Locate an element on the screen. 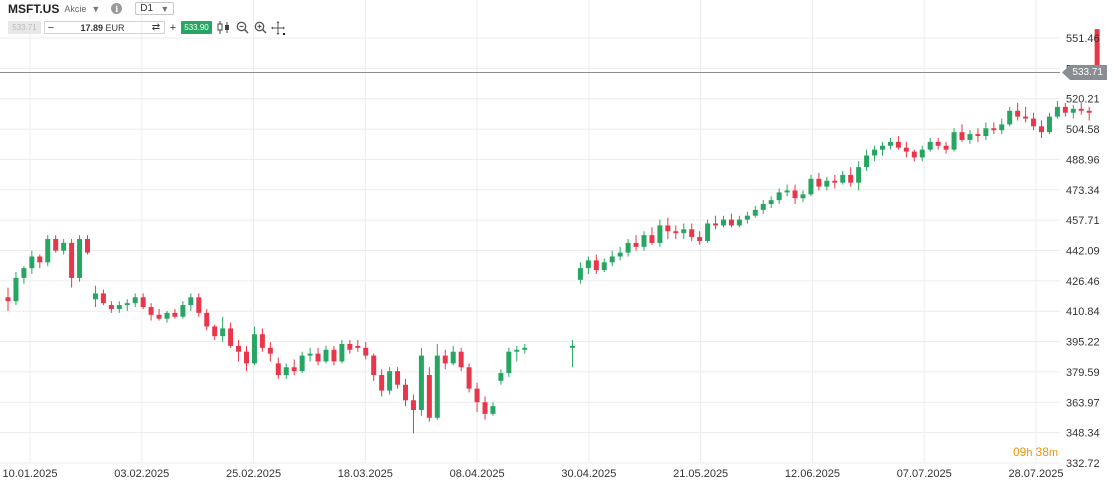 Image resolution: width=1114 pixels, height=480 pixels. y-tick-label: 488.96 is located at coordinates (1083, 160).